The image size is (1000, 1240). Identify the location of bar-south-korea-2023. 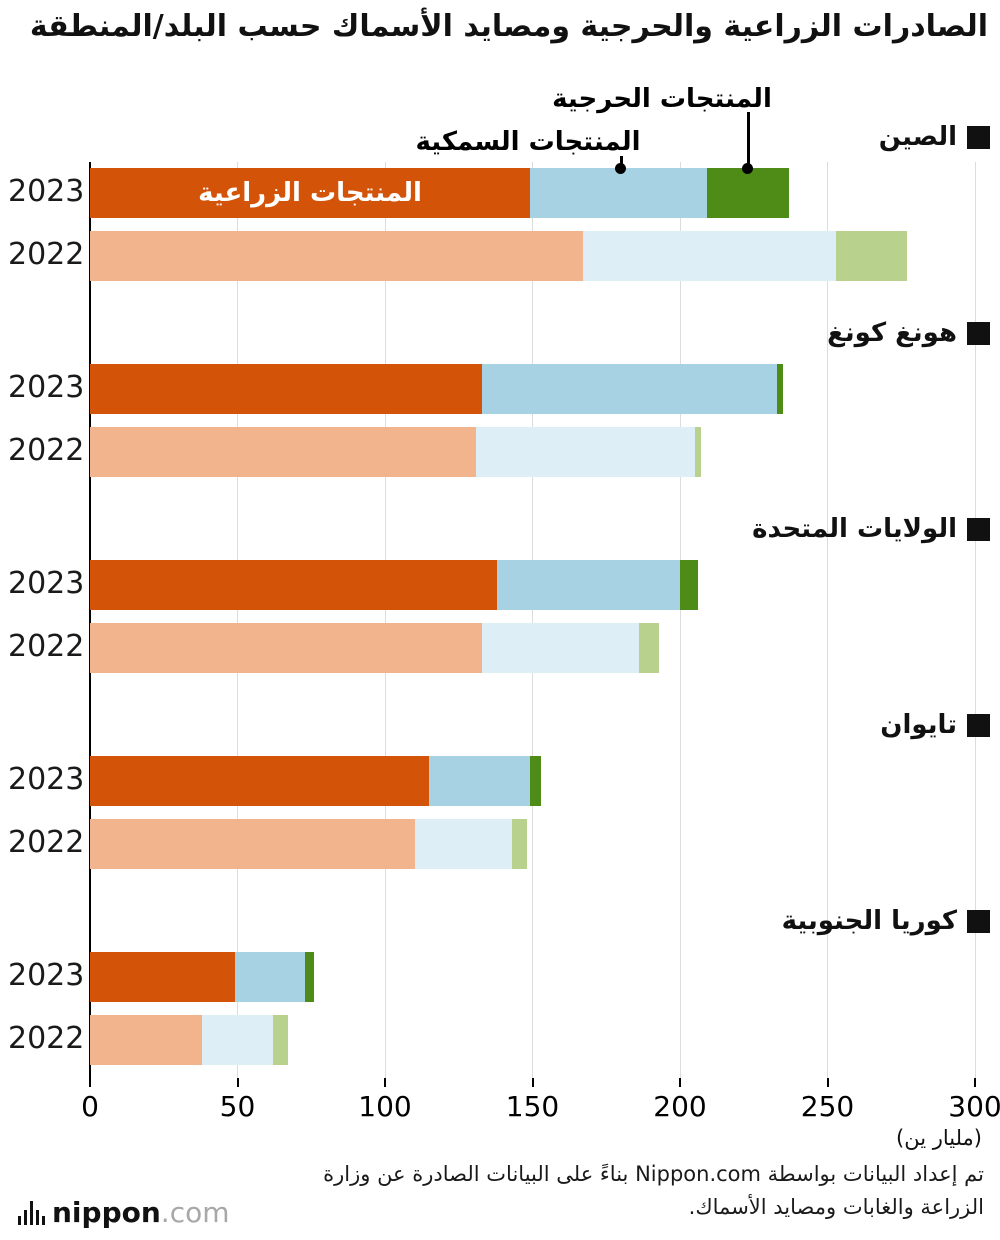
(202, 977).